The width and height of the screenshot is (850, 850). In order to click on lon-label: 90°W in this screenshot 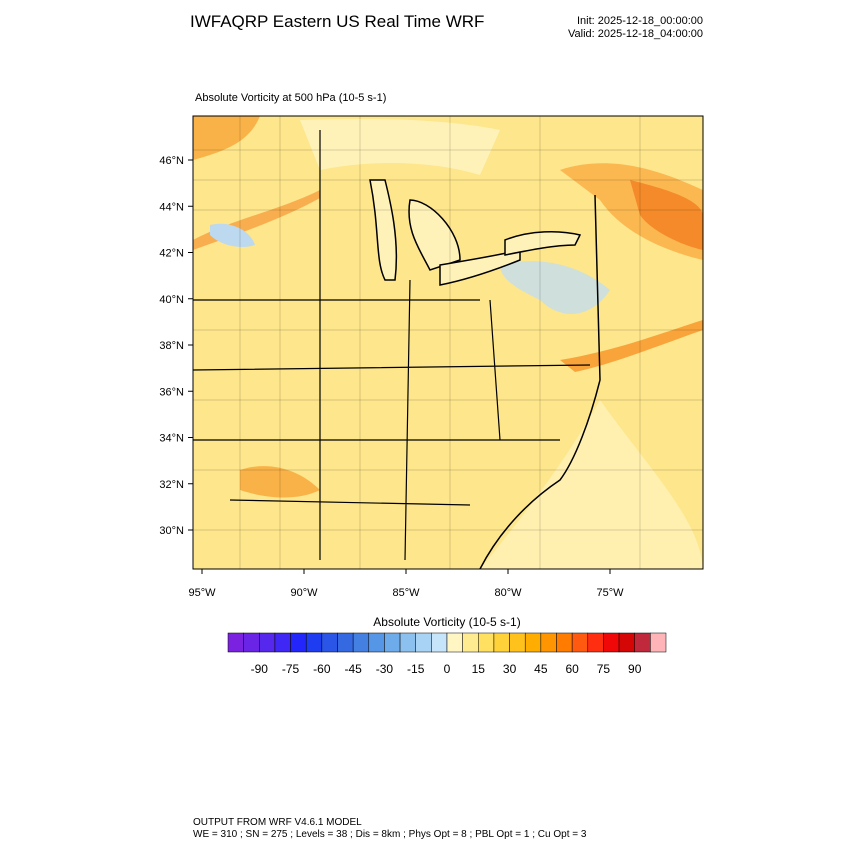, I will do `click(304, 593)`.